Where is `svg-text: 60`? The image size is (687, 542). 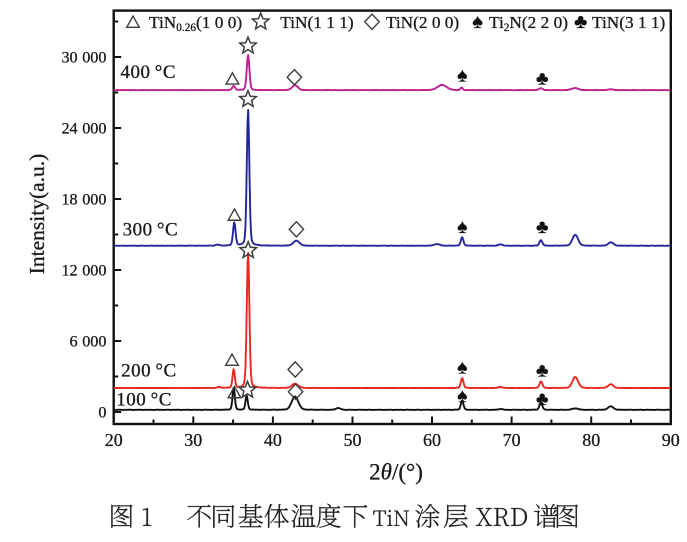 svg-text: 60 is located at coordinates (432, 440).